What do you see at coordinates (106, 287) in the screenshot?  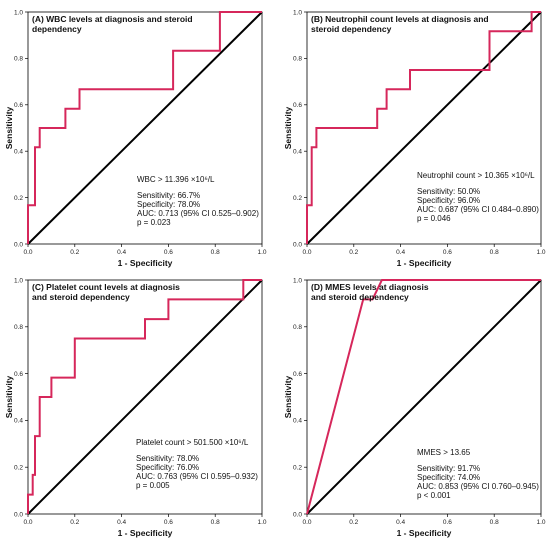 I see `panel-title: (C) Platelet count levels at diagnosis` at bounding box center [106, 287].